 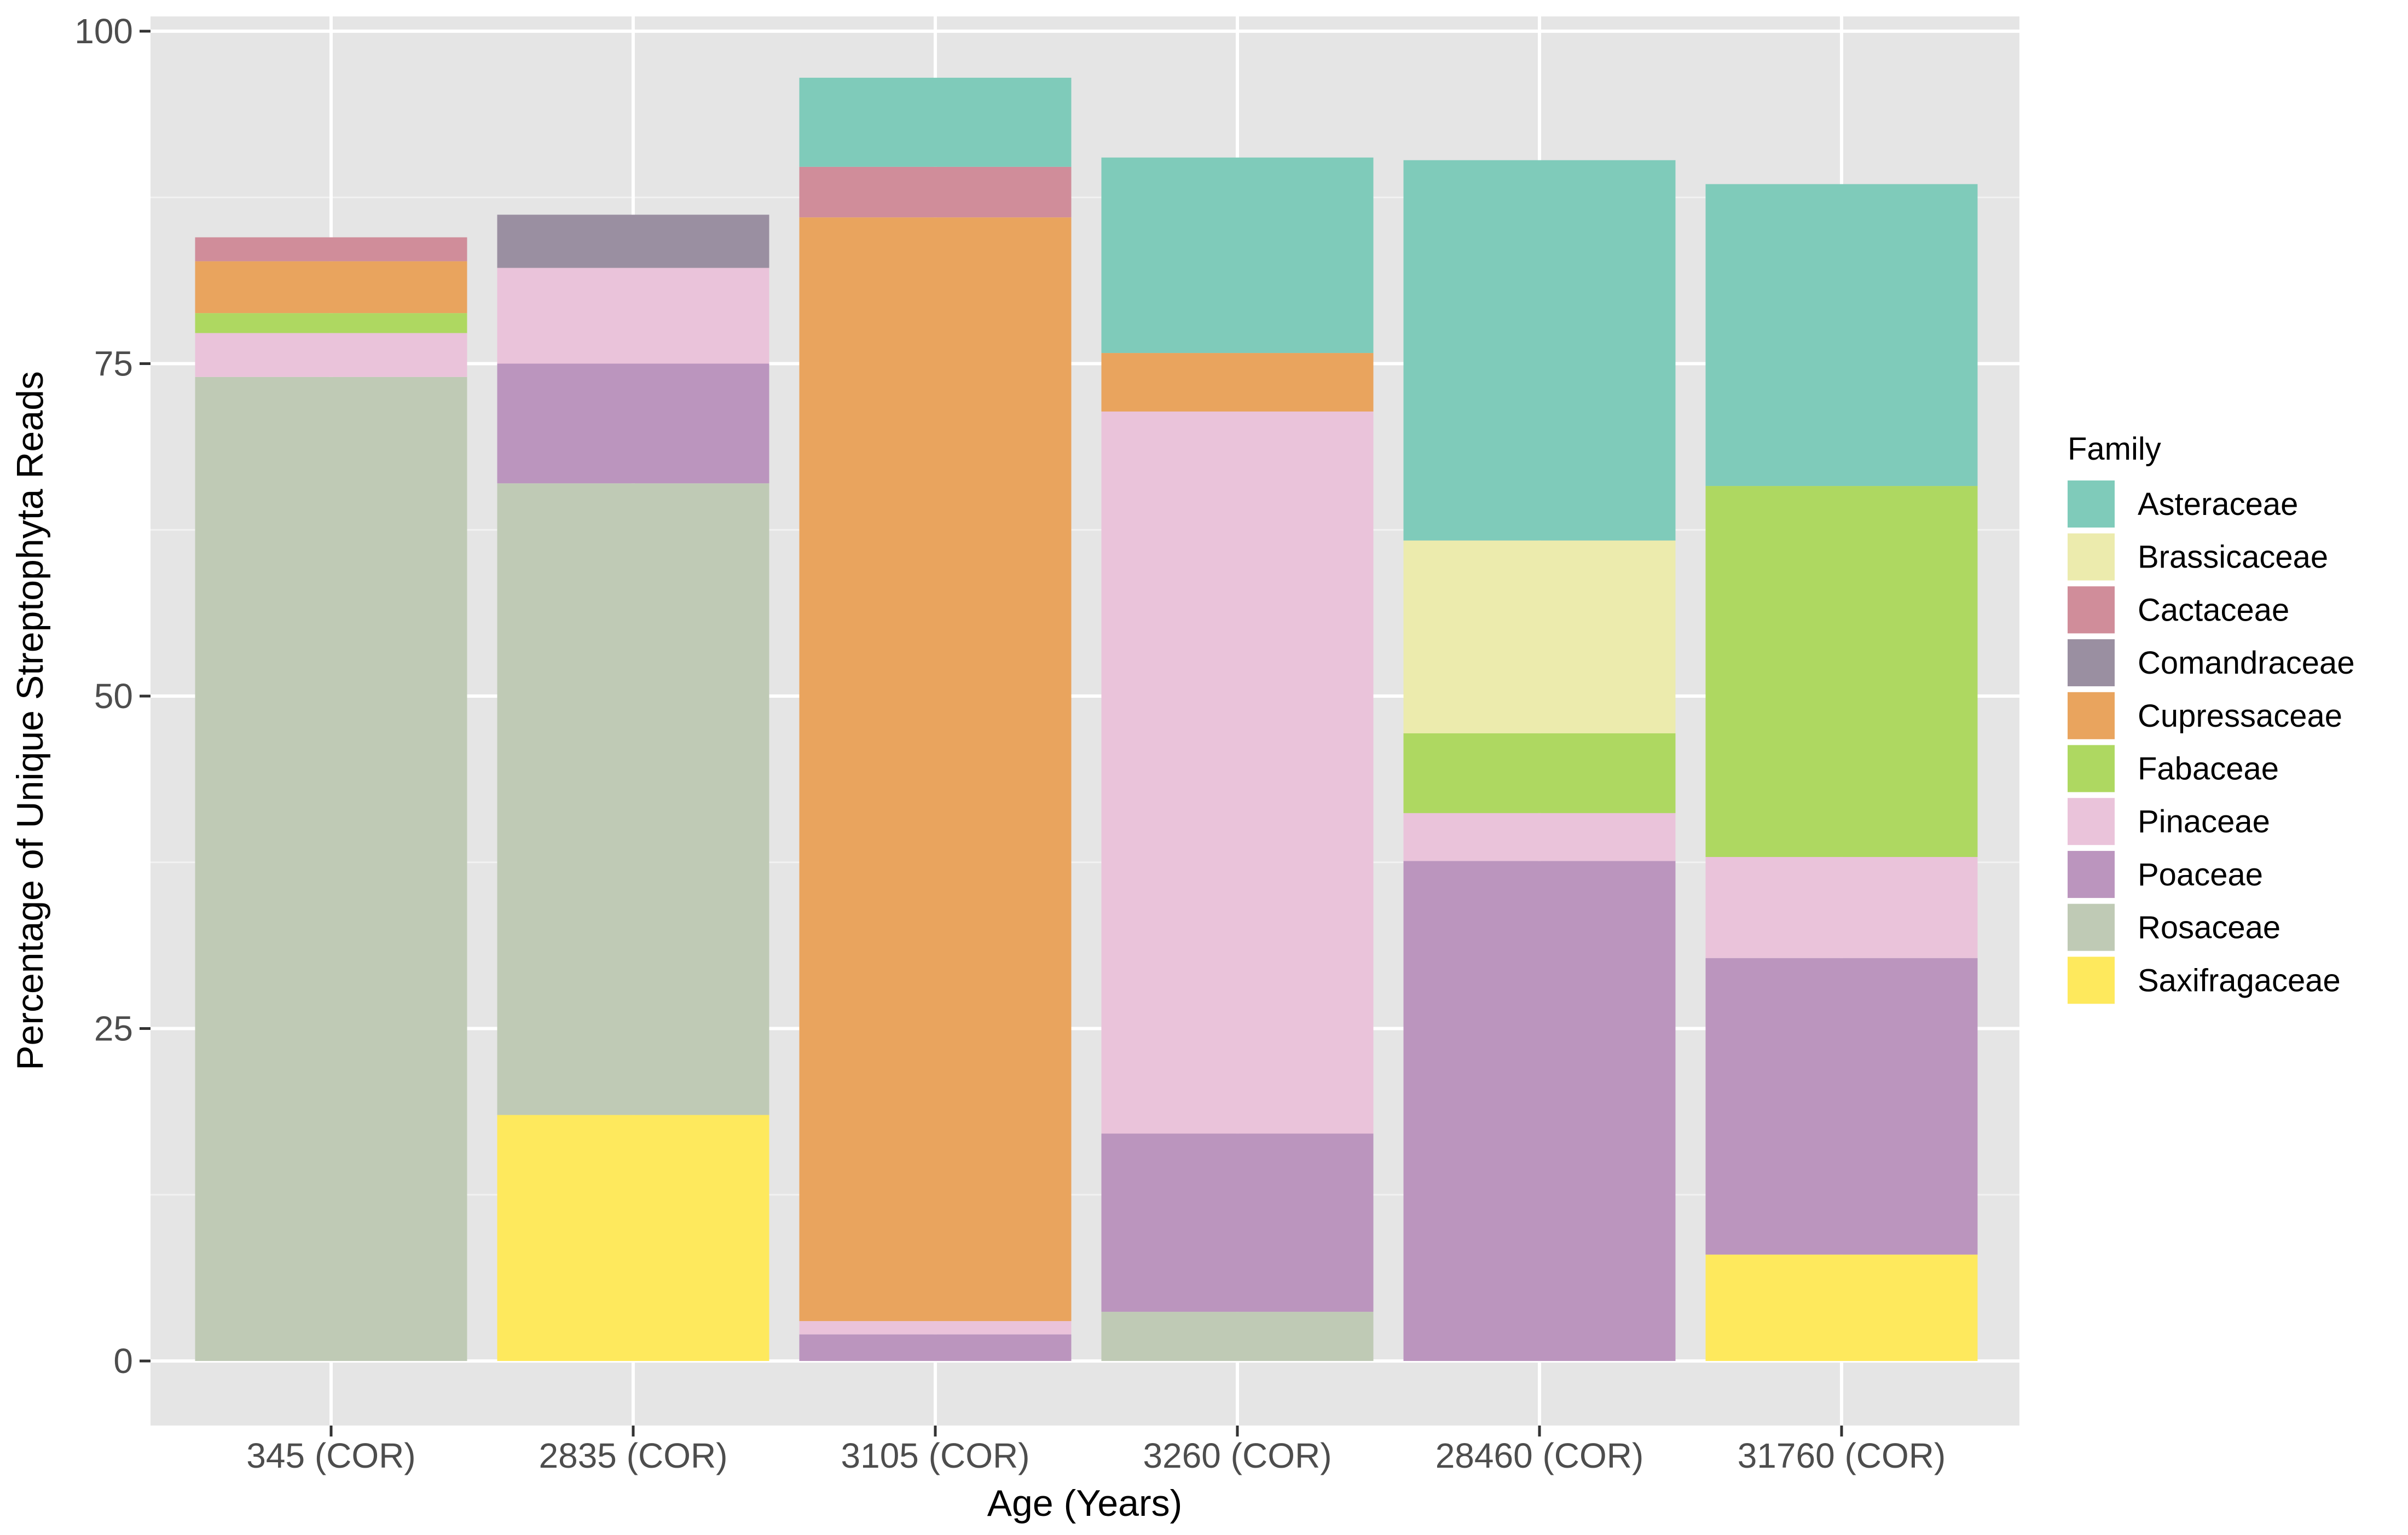 I want to click on legend-label-asteraceae: Asteraceae, so click(x=2218, y=504).